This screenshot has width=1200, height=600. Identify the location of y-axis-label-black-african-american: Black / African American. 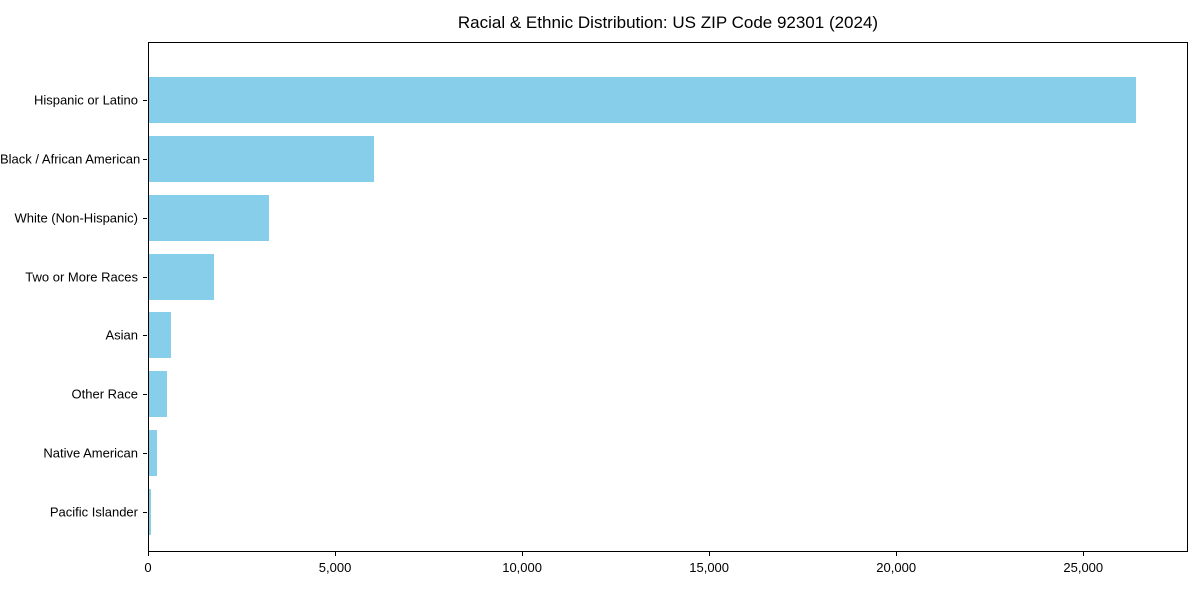
(70, 159).